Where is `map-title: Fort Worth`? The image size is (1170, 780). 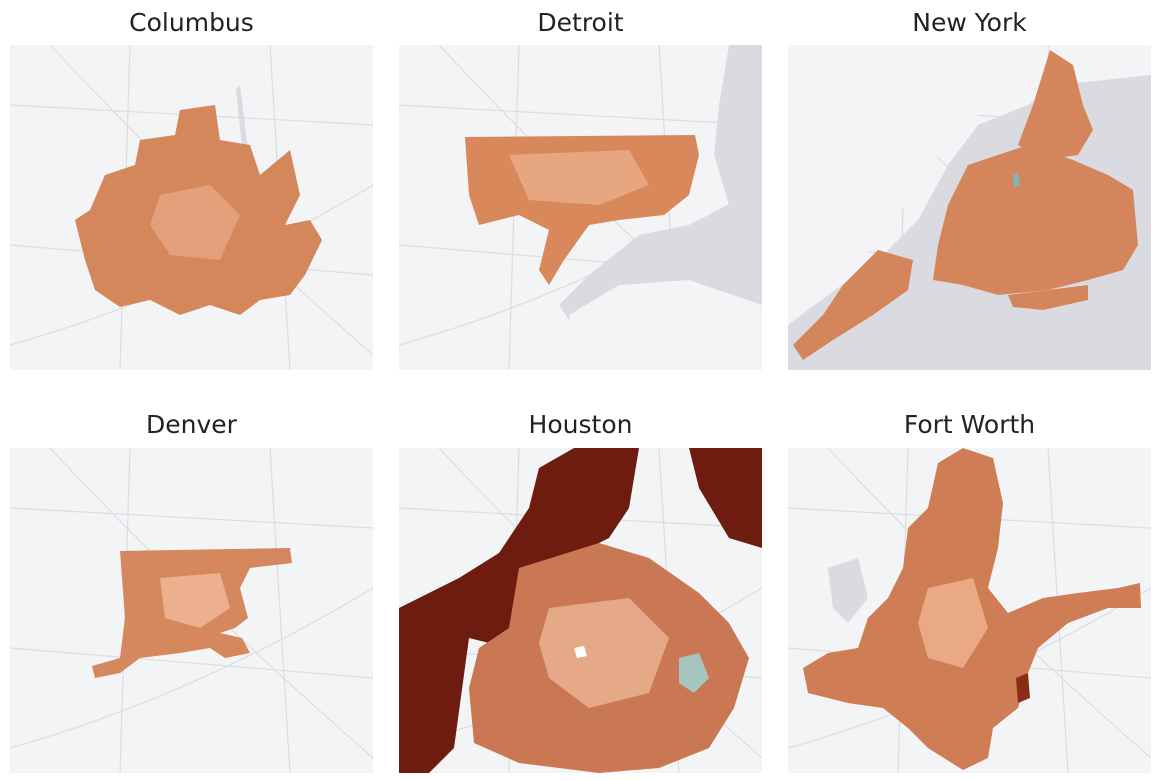
map-title: Fort Worth is located at coordinates (969, 424).